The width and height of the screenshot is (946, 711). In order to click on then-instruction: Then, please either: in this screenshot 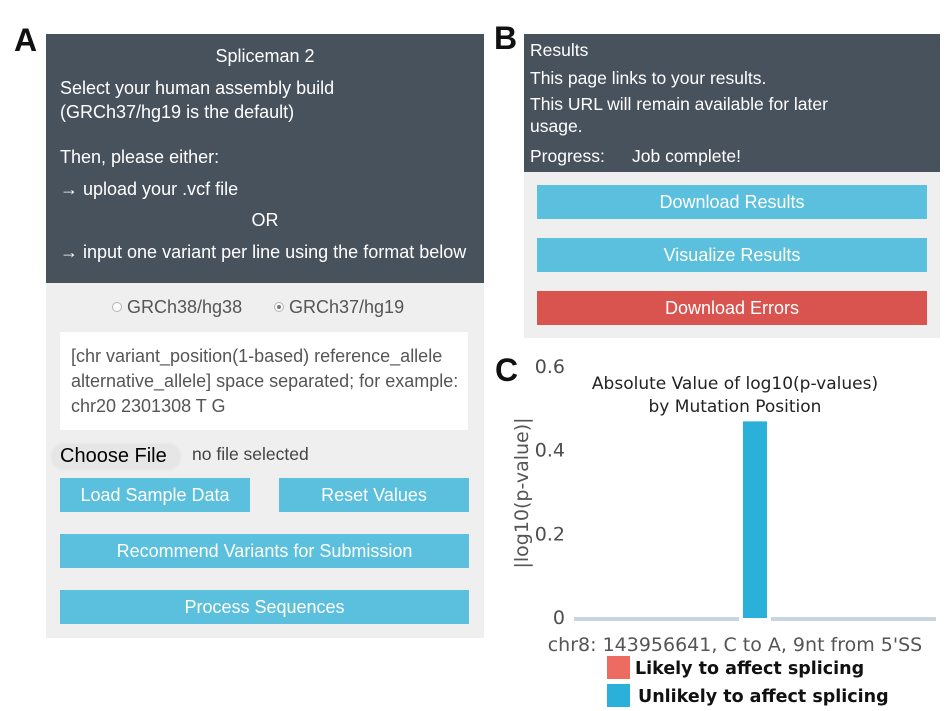, I will do `click(140, 157)`.